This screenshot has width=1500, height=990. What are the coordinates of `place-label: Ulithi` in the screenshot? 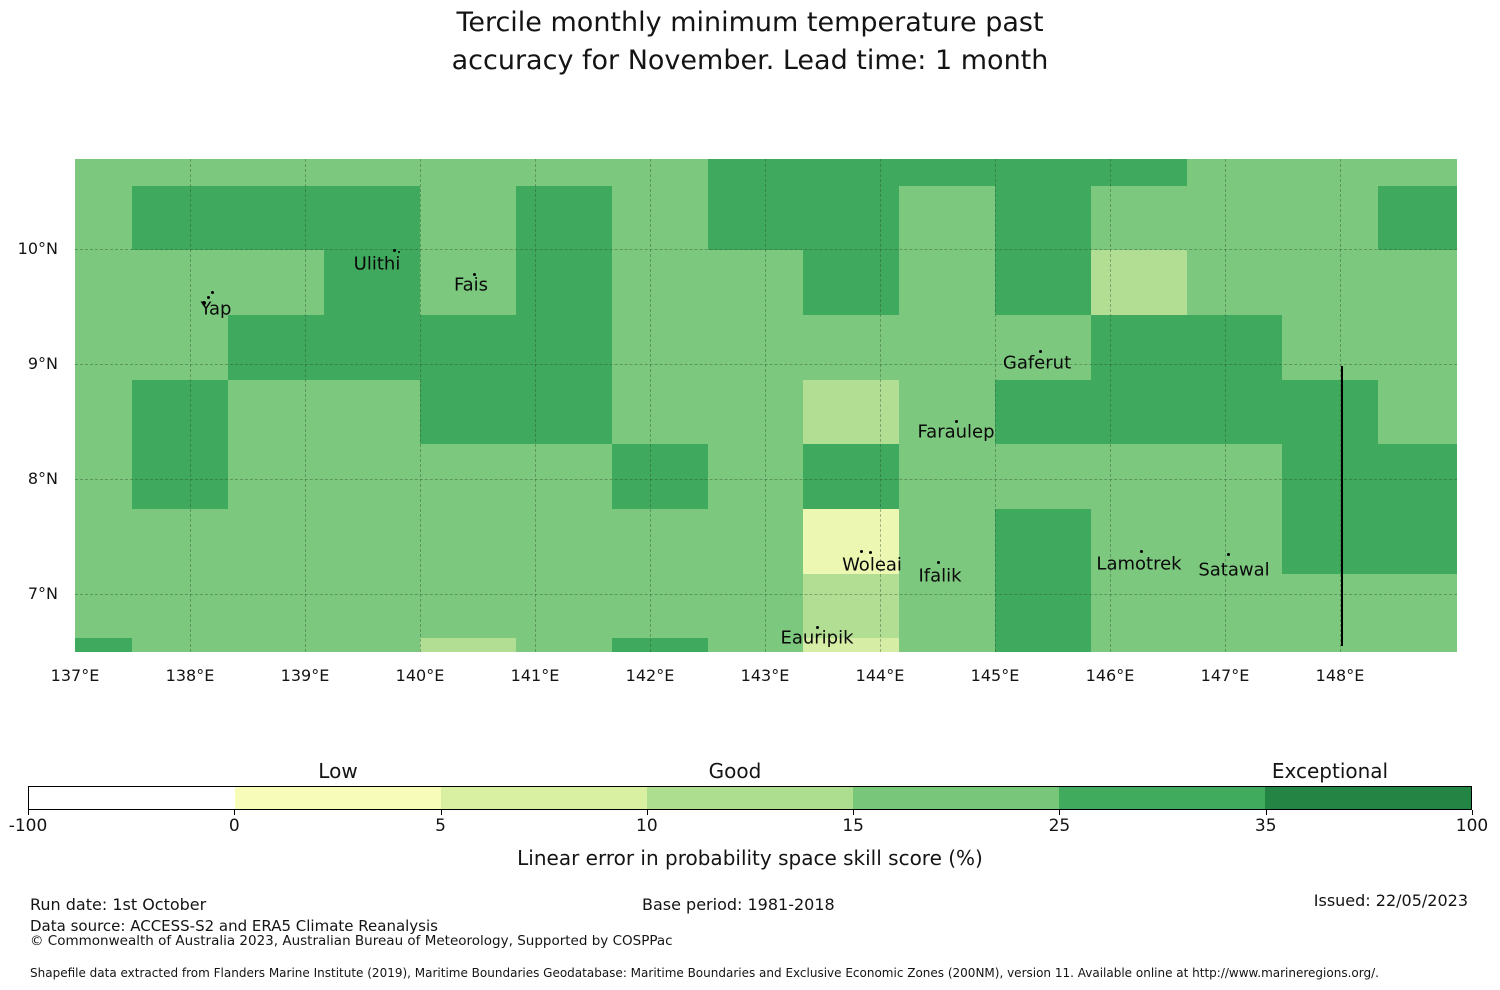 It's located at (377, 264).